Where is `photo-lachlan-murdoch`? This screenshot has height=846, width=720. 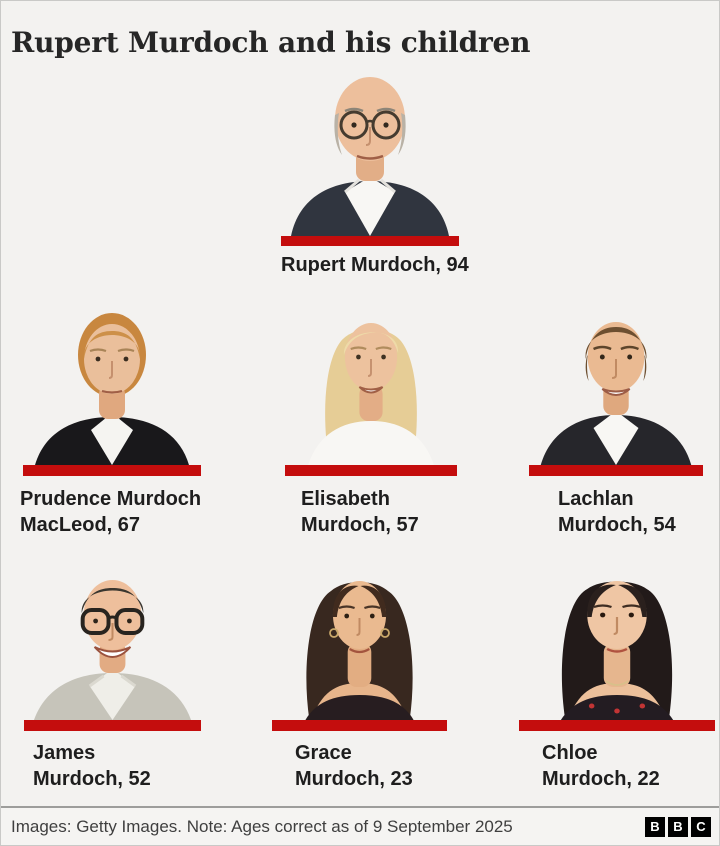 photo-lachlan-murdoch is located at coordinates (616, 383).